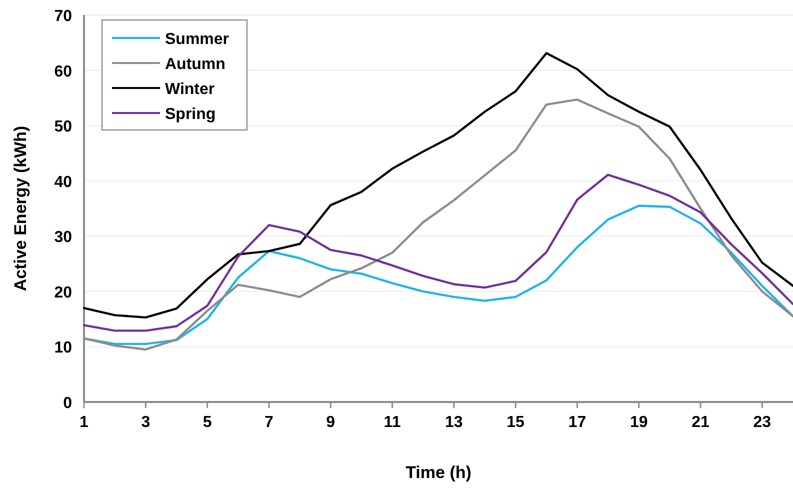 This screenshot has height=490, width=793. I want to click on x-tick-label: 11, so click(392, 422).